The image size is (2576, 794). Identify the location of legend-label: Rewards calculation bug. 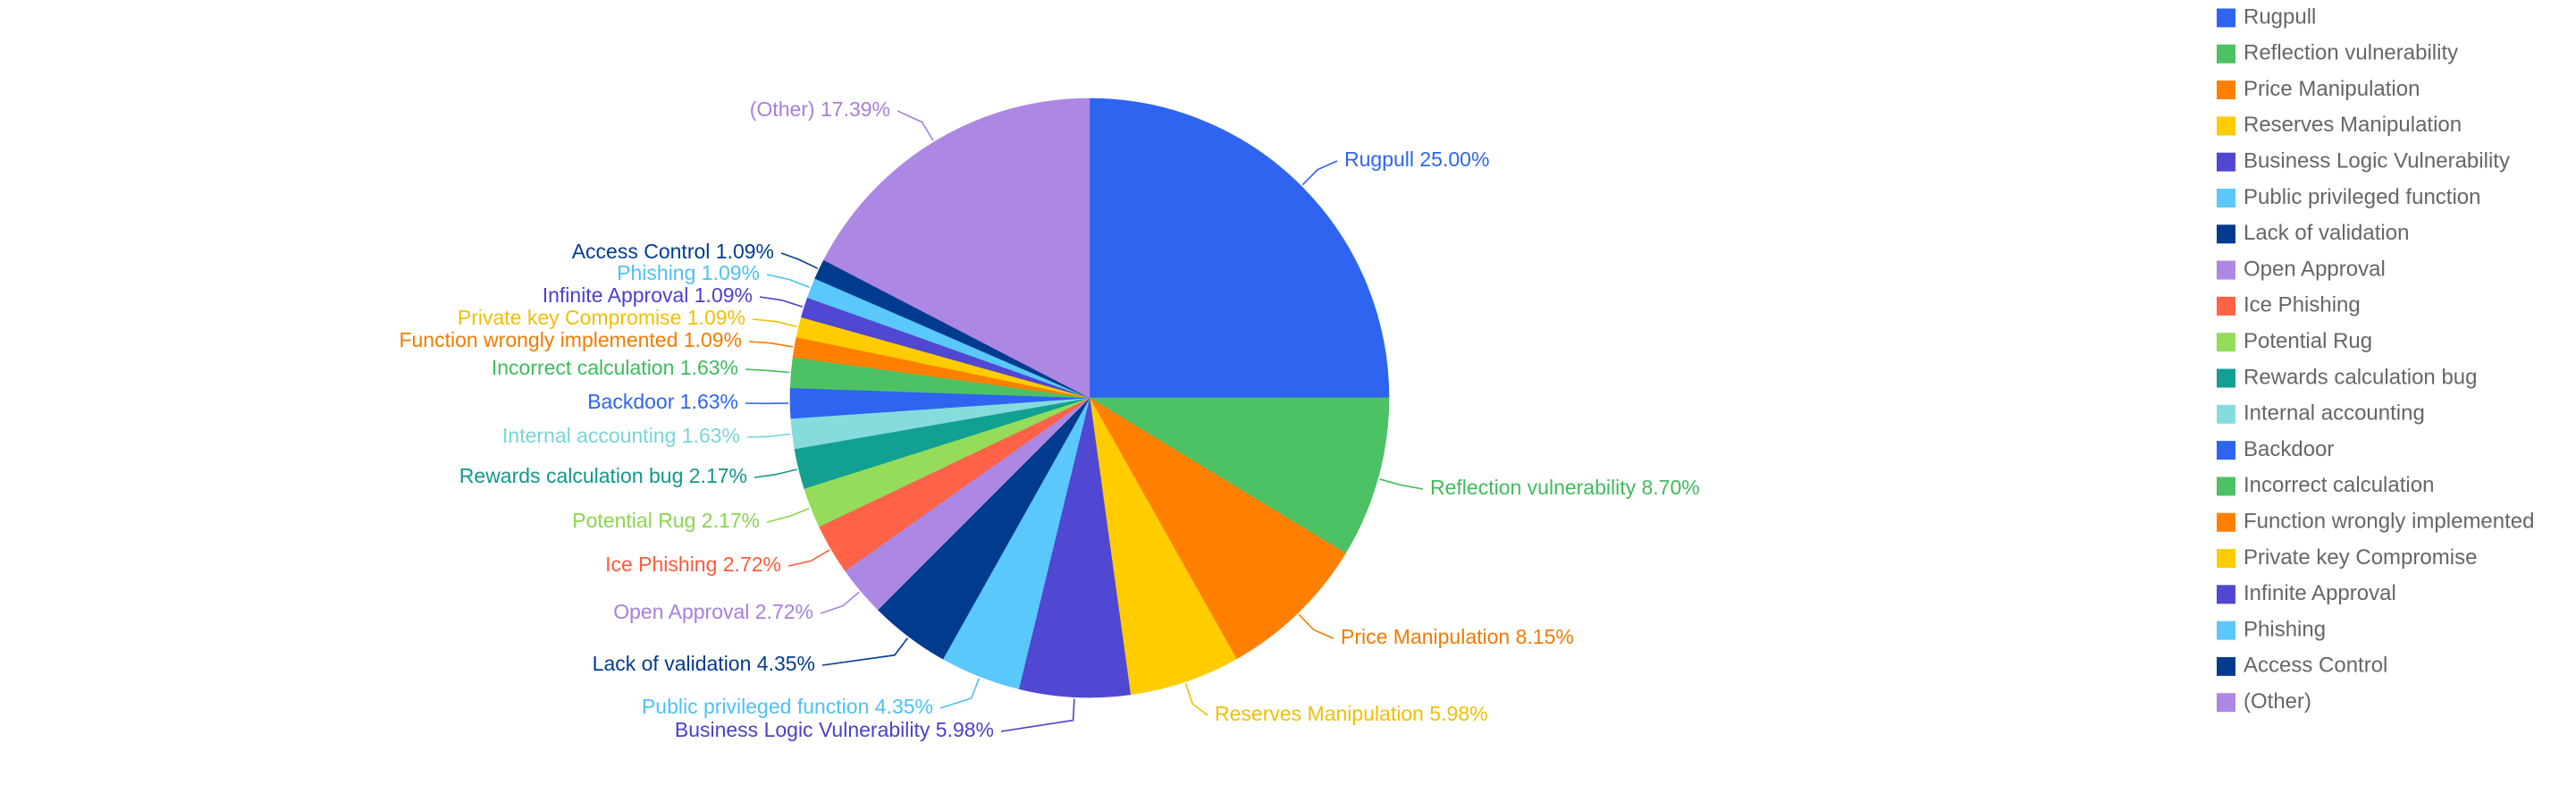
(2360, 377).